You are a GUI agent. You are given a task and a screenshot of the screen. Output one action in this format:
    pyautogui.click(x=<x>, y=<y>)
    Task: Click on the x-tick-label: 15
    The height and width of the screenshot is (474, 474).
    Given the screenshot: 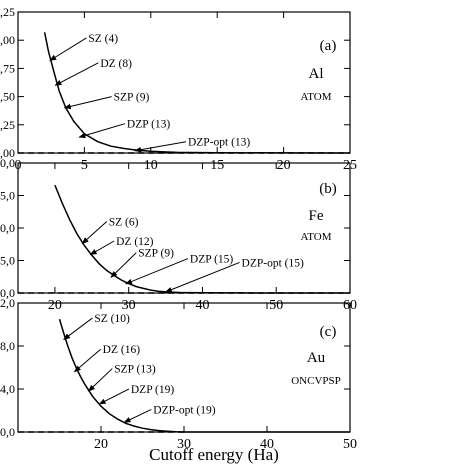 What is the action you would take?
    pyautogui.click(x=217, y=165)
    